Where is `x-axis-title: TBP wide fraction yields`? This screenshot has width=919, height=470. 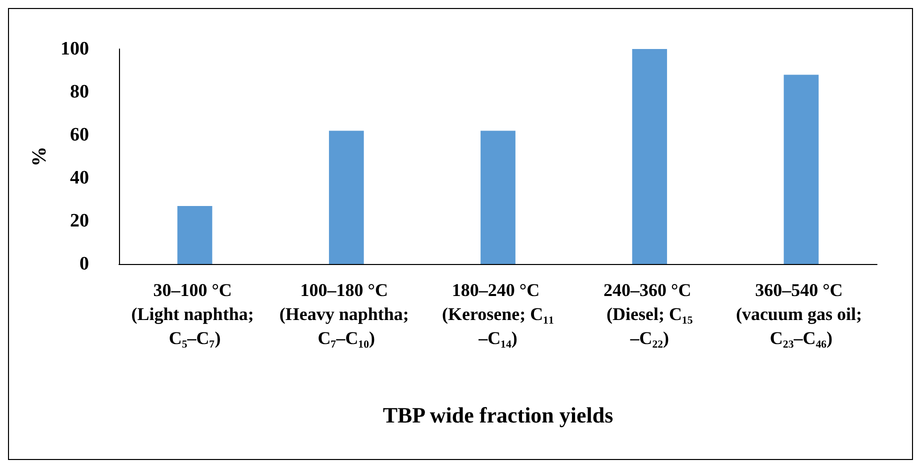 x-axis-title: TBP wide fraction yields is located at coordinates (498, 415).